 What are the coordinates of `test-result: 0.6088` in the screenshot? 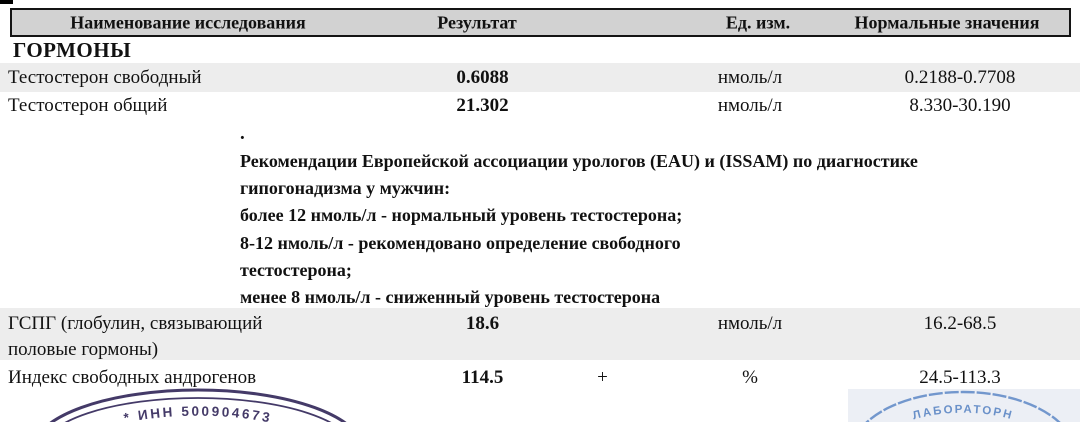 It's located at (482, 77).